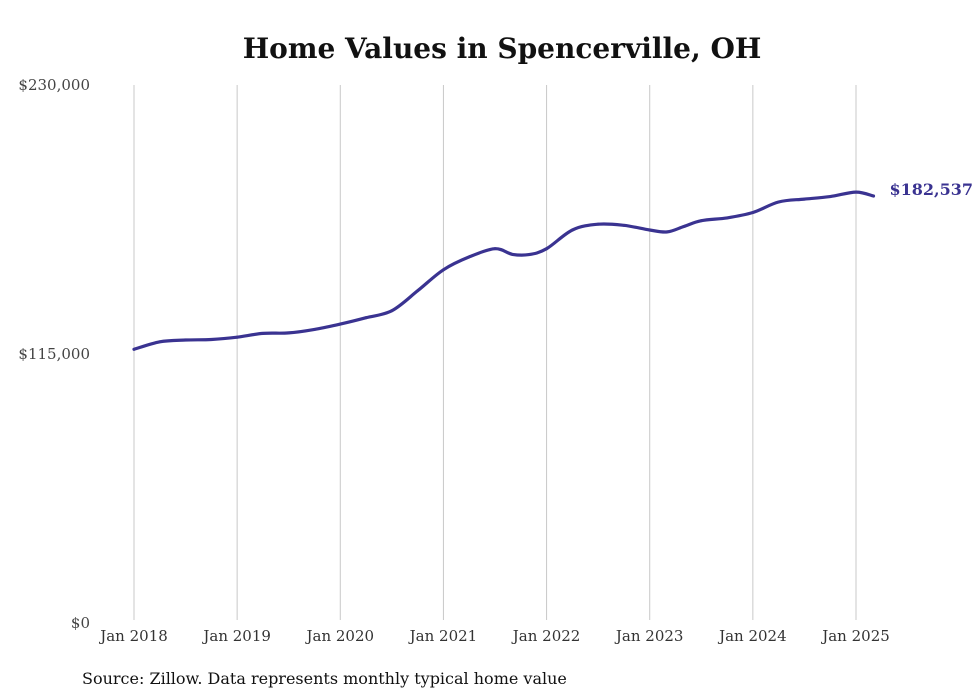 This screenshot has width=980, height=699. I want to click on x-tick-label: Jan 2019, so click(236, 636).